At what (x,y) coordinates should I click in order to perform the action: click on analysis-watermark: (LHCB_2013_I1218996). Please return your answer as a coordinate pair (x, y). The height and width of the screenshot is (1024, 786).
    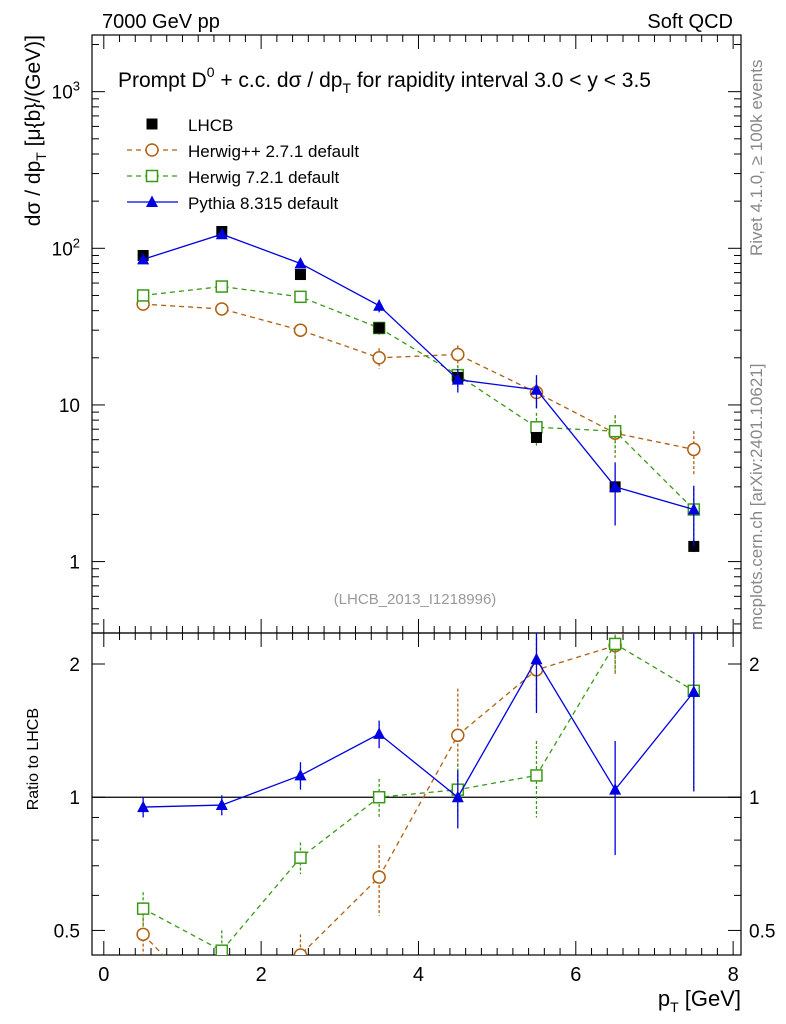
    Looking at the image, I should click on (415, 599).